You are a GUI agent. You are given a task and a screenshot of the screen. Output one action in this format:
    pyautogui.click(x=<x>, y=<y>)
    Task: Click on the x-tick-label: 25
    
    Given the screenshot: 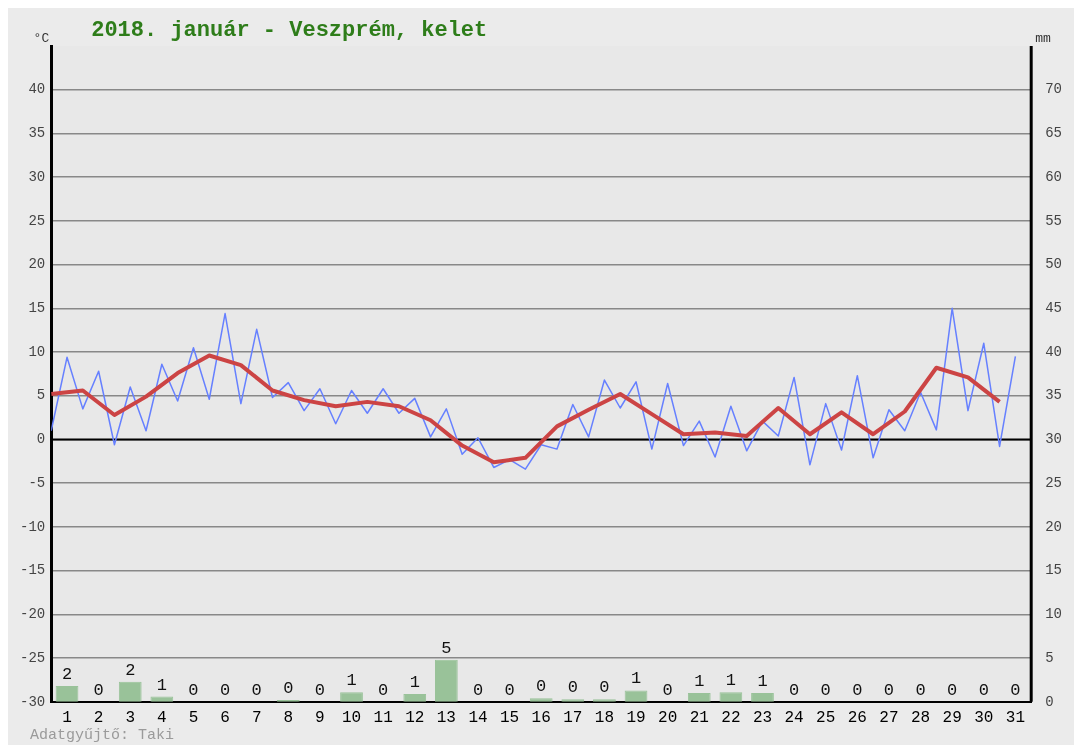 What is the action you would take?
    pyautogui.click(x=826, y=717)
    